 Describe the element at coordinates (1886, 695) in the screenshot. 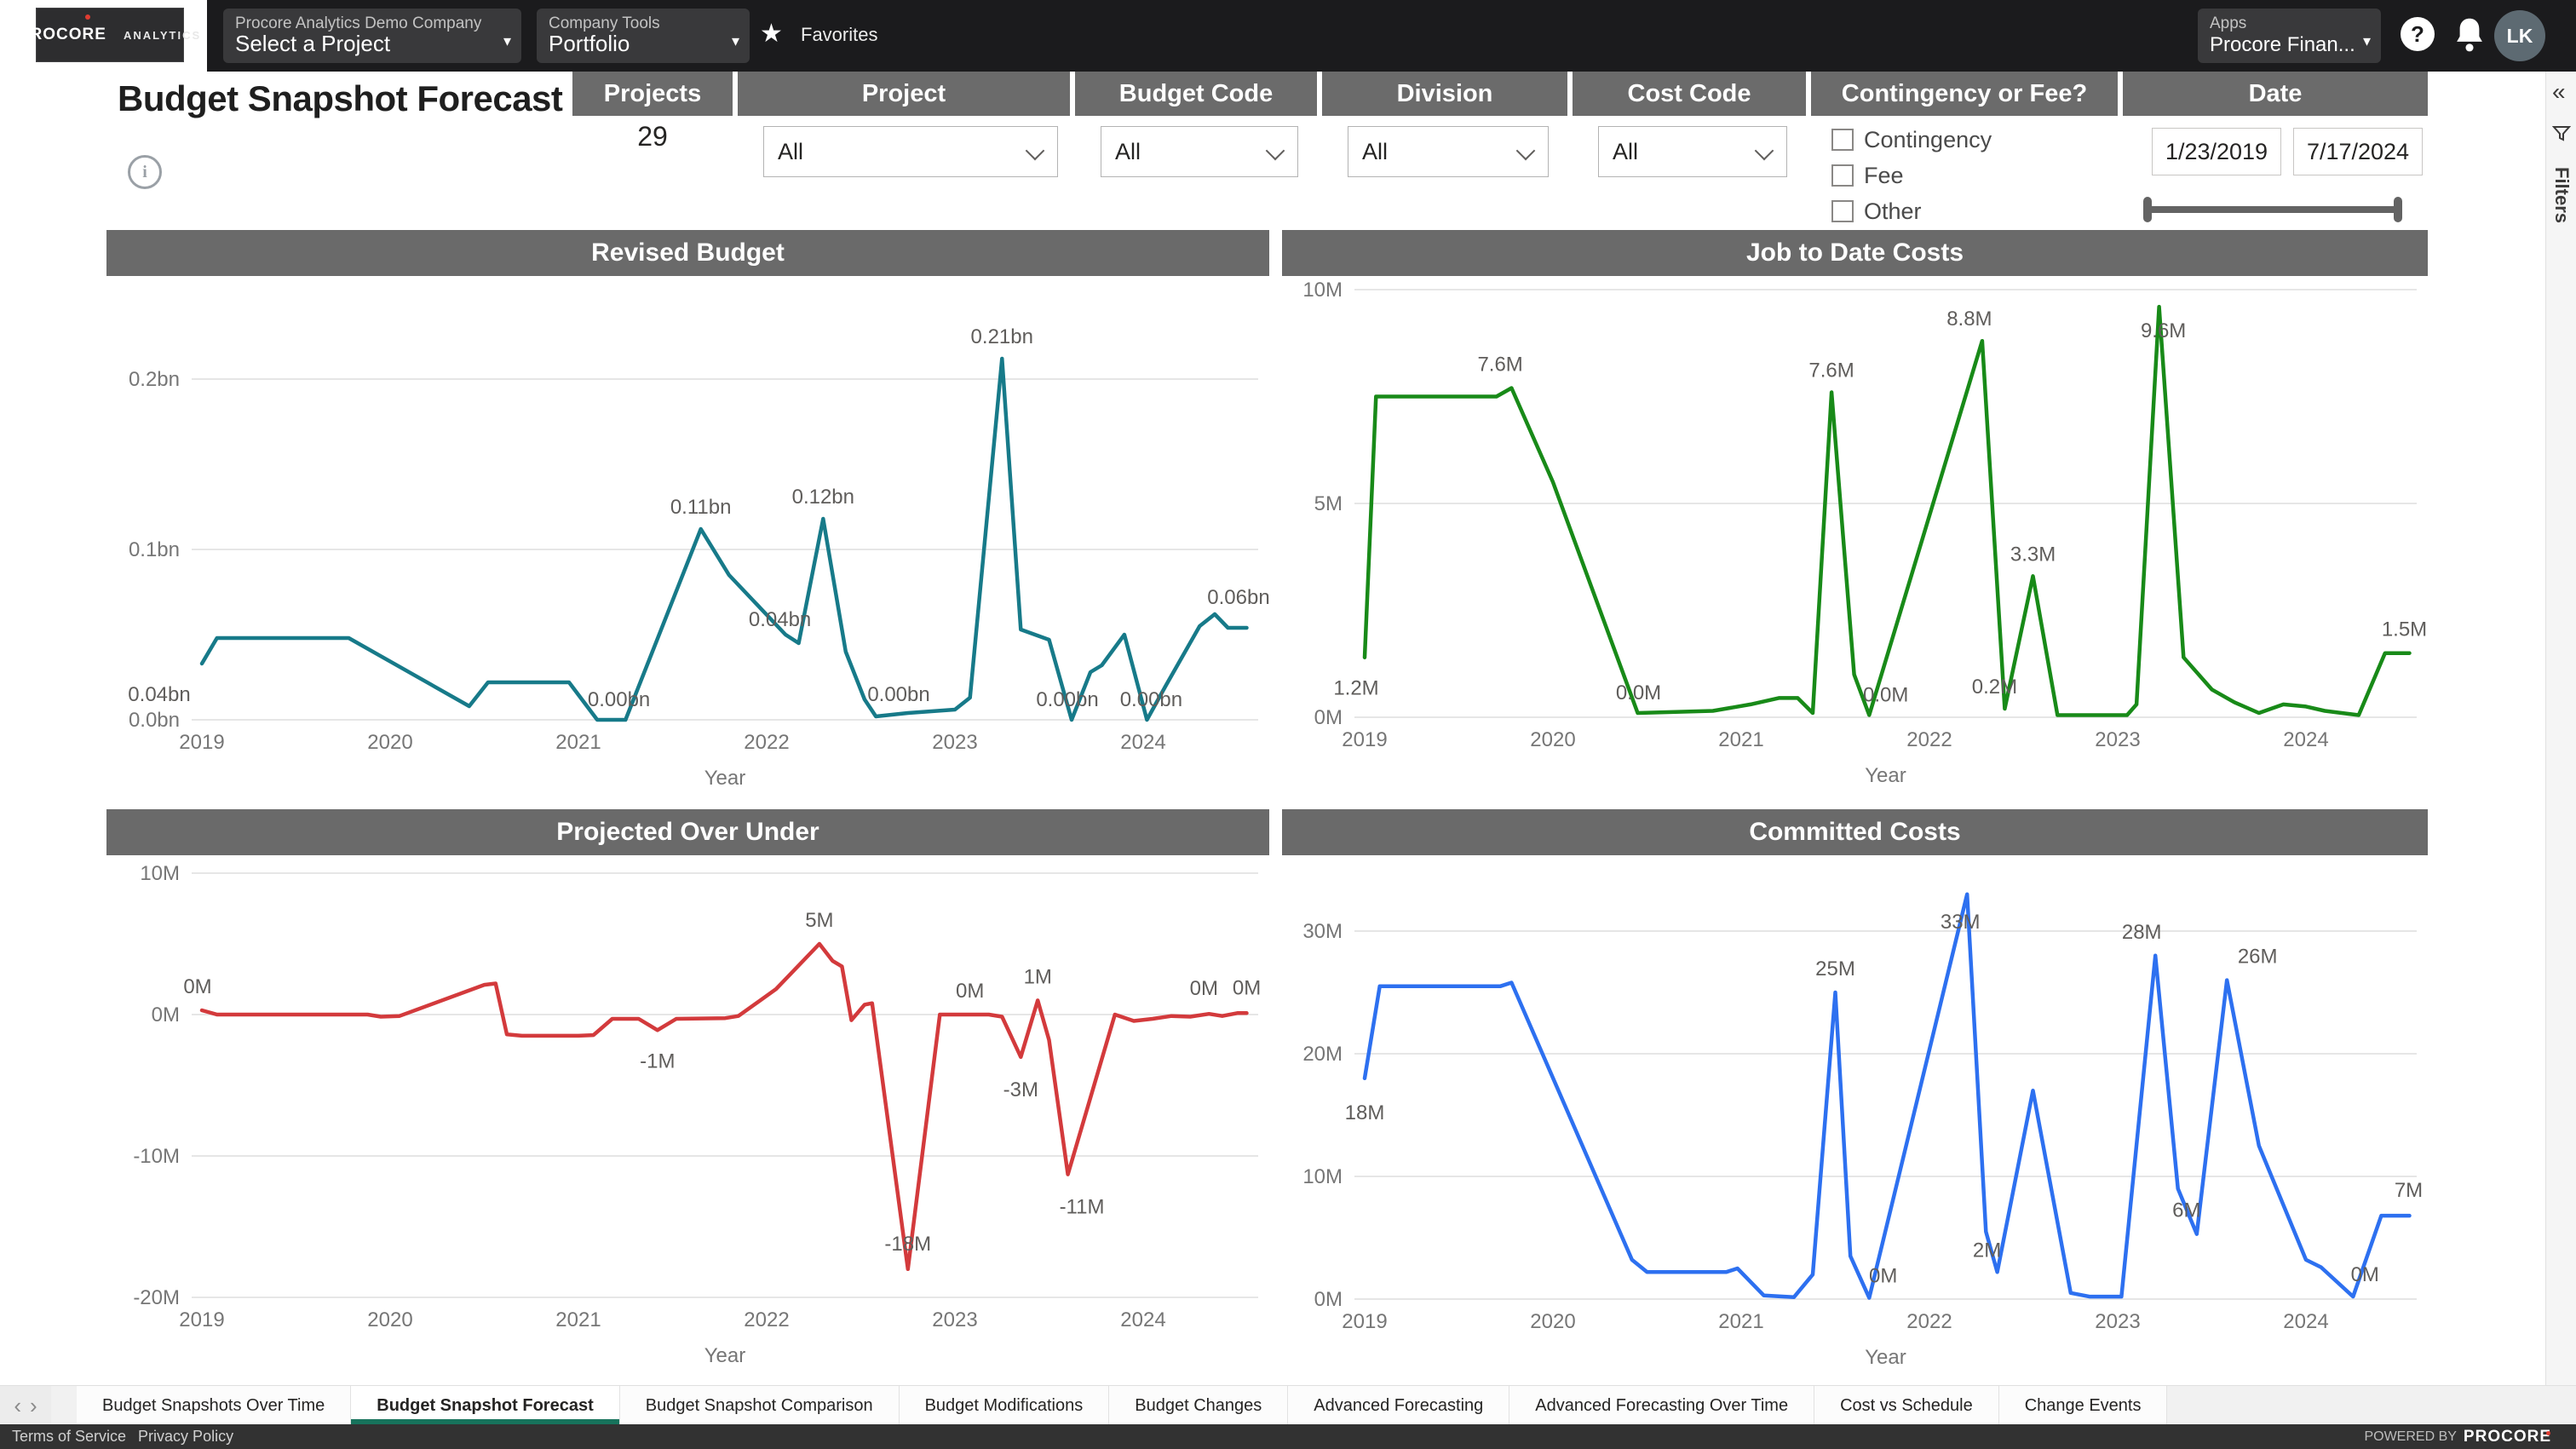

I see `svg-text: 0.0M` at that location.